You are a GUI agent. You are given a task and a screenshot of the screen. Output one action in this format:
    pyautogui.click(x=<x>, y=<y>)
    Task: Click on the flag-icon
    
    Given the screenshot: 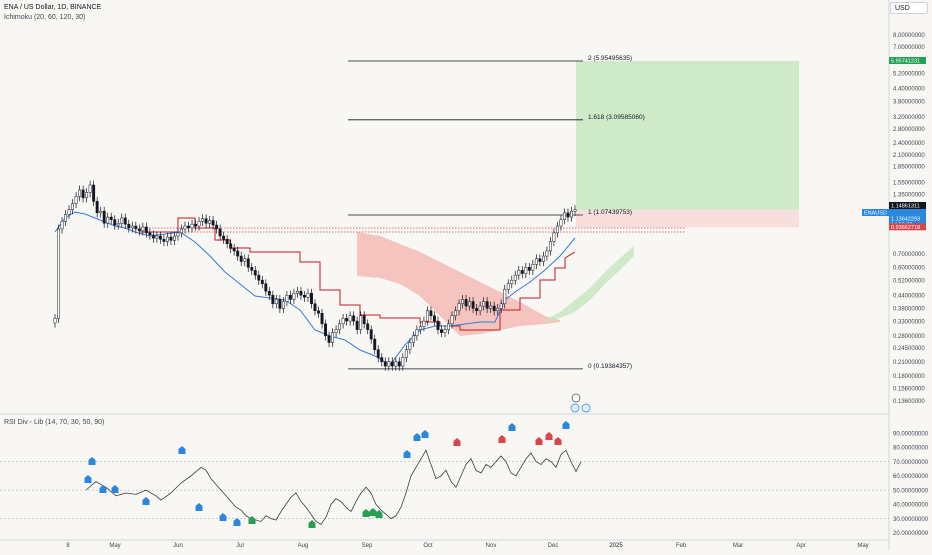 What is the action you would take?
    pyautogui.click(x=575, y=408)
    